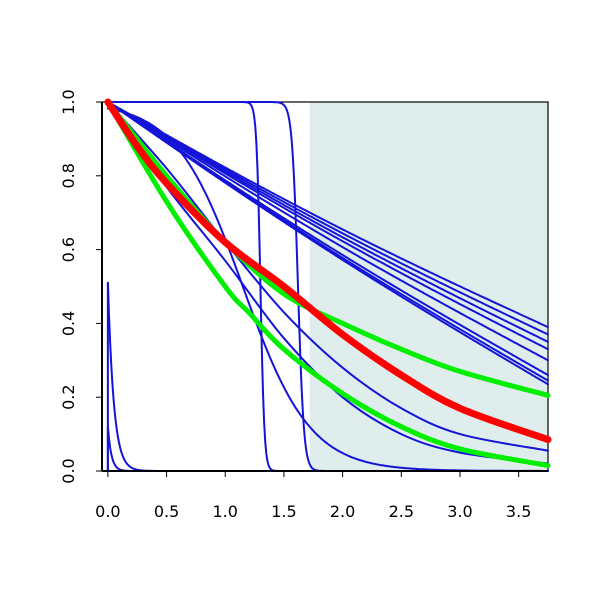  What do you see at coordinates (68, 470) in the screenshot?
I see `y-tick-label: 0.0` at bounding box center [68, 470].